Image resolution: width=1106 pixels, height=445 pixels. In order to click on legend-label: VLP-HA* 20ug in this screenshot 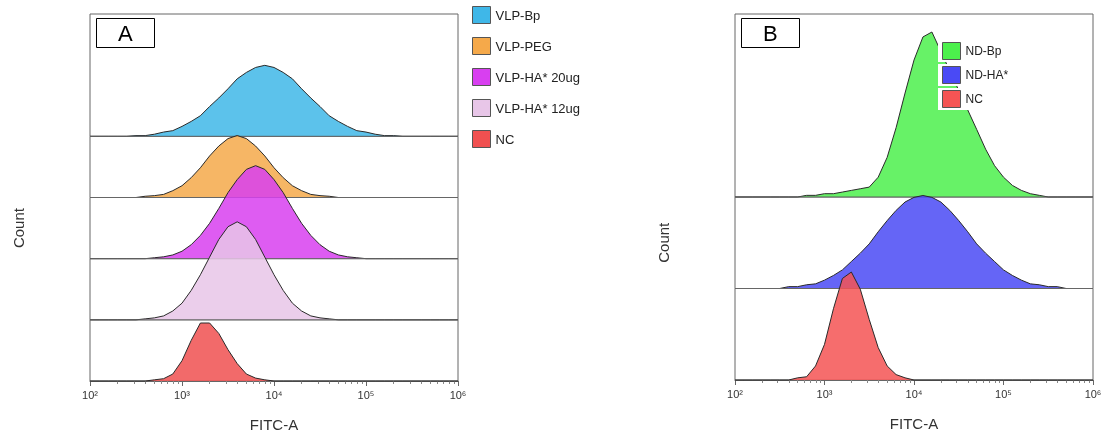, I will do `click(538, 77)`.